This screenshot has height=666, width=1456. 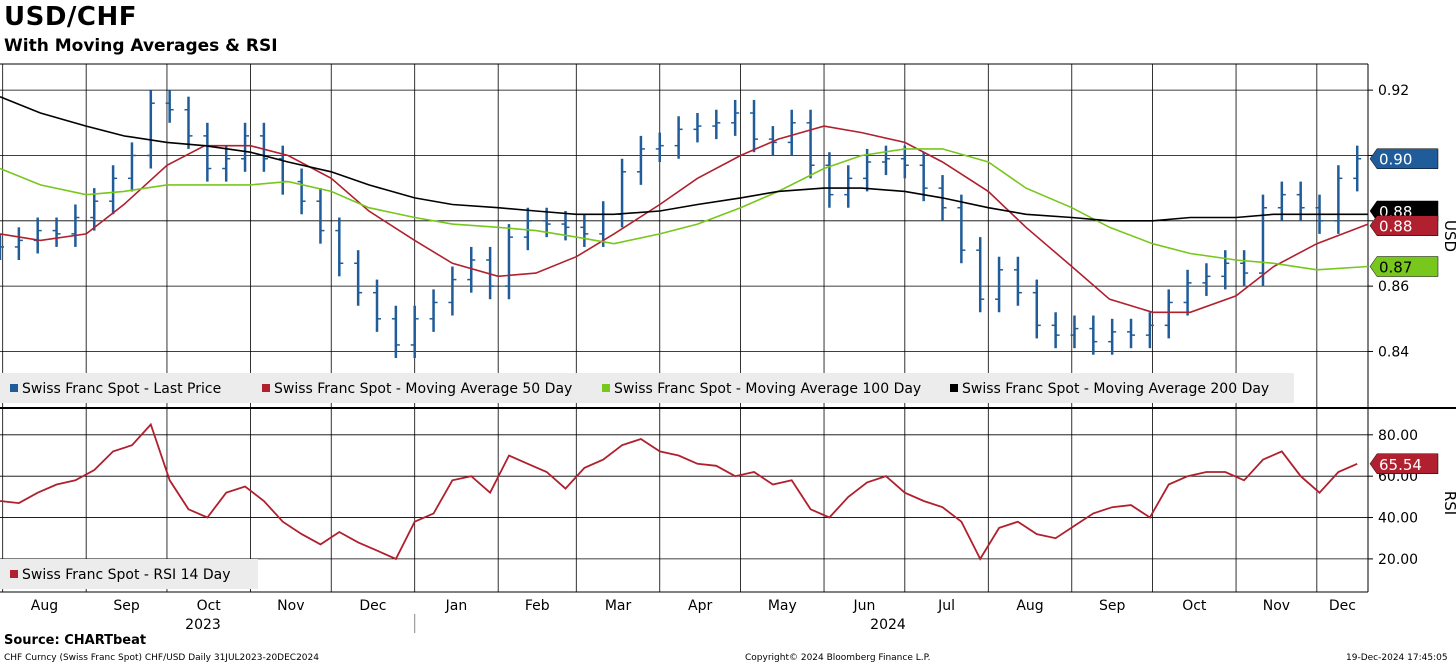 I want to click on price-value-tag: 0.90, so click(x=1404, y=158).